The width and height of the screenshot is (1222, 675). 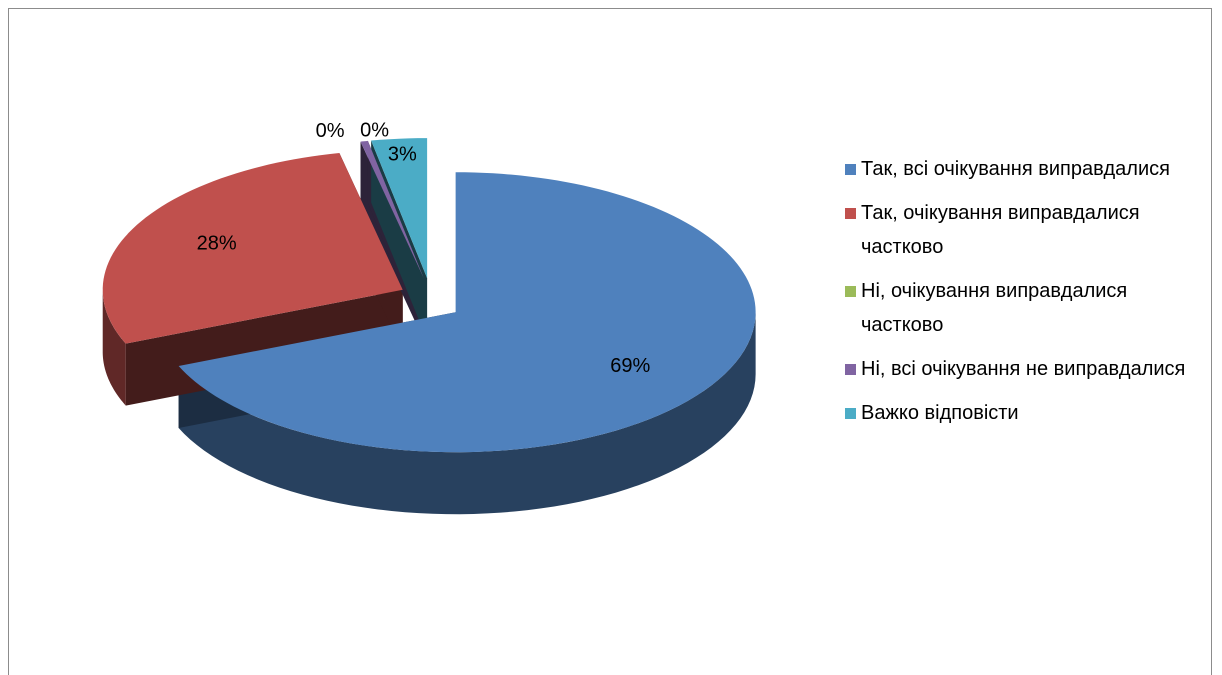 I want to click on legend-item: Ні, всі очікування не виправдалися, so click(x=1020, y=369).